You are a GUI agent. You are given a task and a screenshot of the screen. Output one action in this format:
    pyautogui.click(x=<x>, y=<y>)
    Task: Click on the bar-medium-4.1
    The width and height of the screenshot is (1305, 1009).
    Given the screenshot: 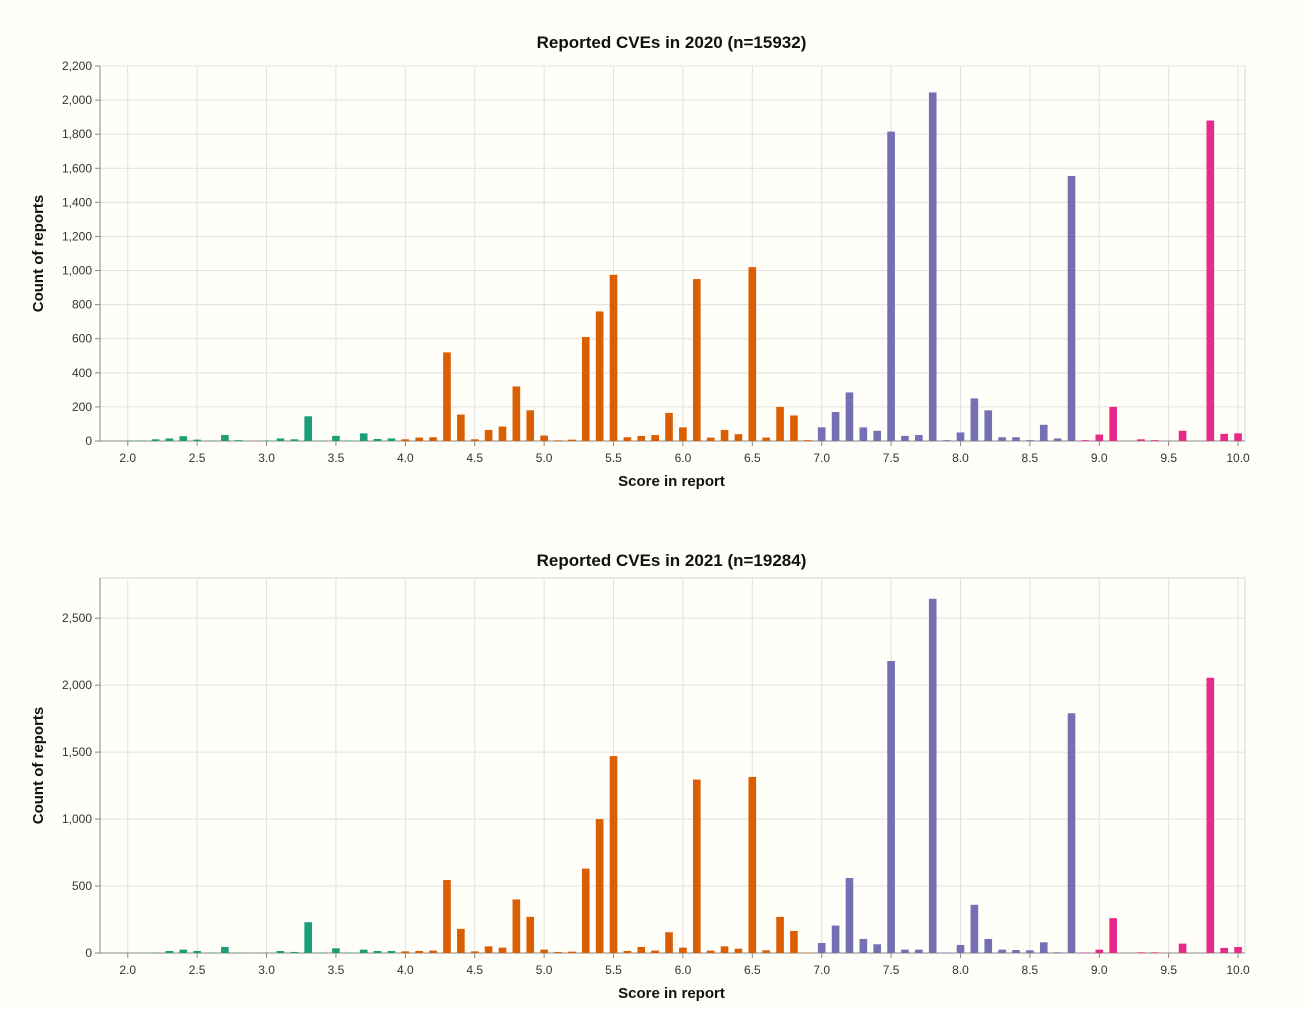 What is the action you would take?
    pyautogui.click(x=419, y=951)
    